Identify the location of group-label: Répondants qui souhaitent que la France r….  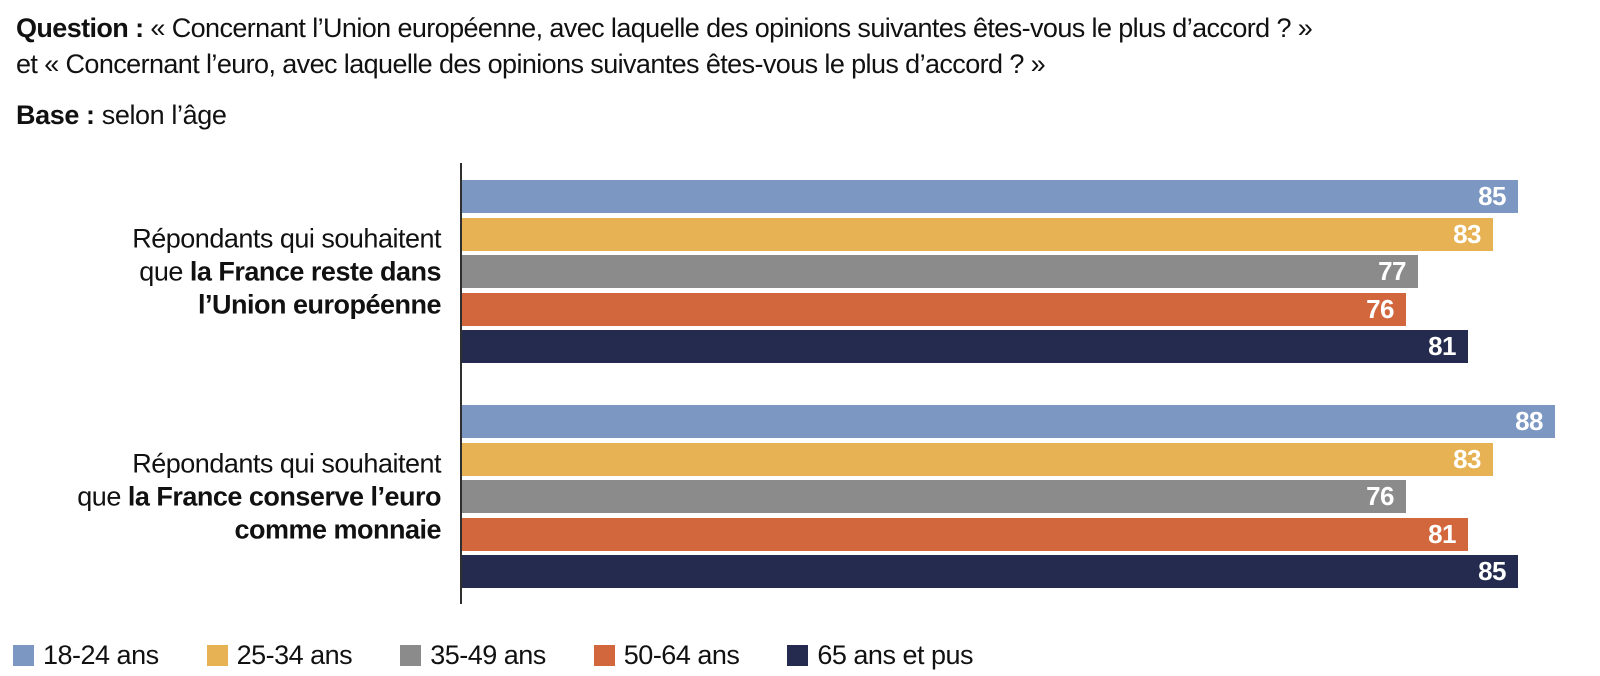
(220, 271).